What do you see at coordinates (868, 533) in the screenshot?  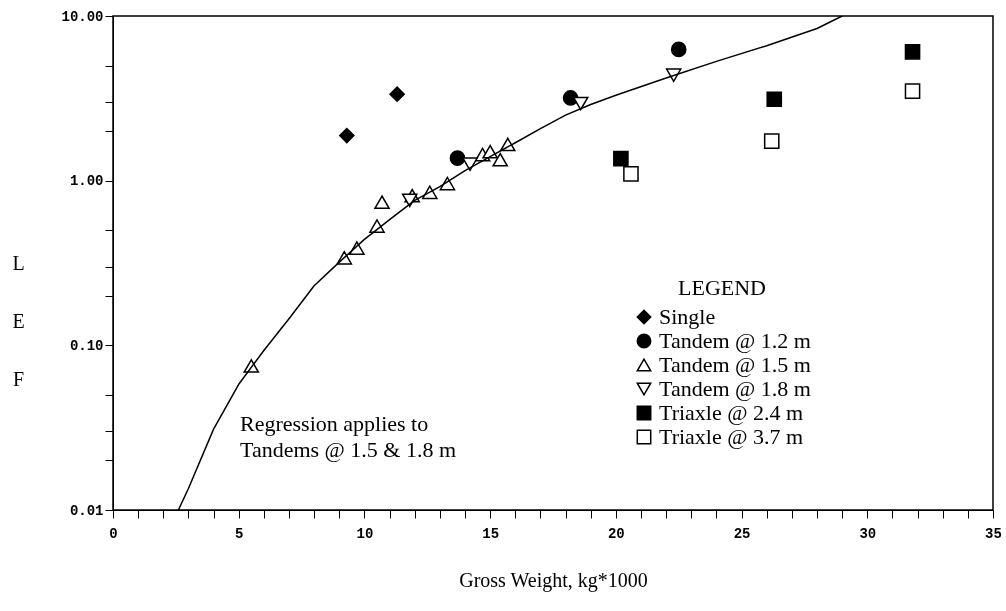 I see `x-tick-label: 30` at bounding box center [868, 533].